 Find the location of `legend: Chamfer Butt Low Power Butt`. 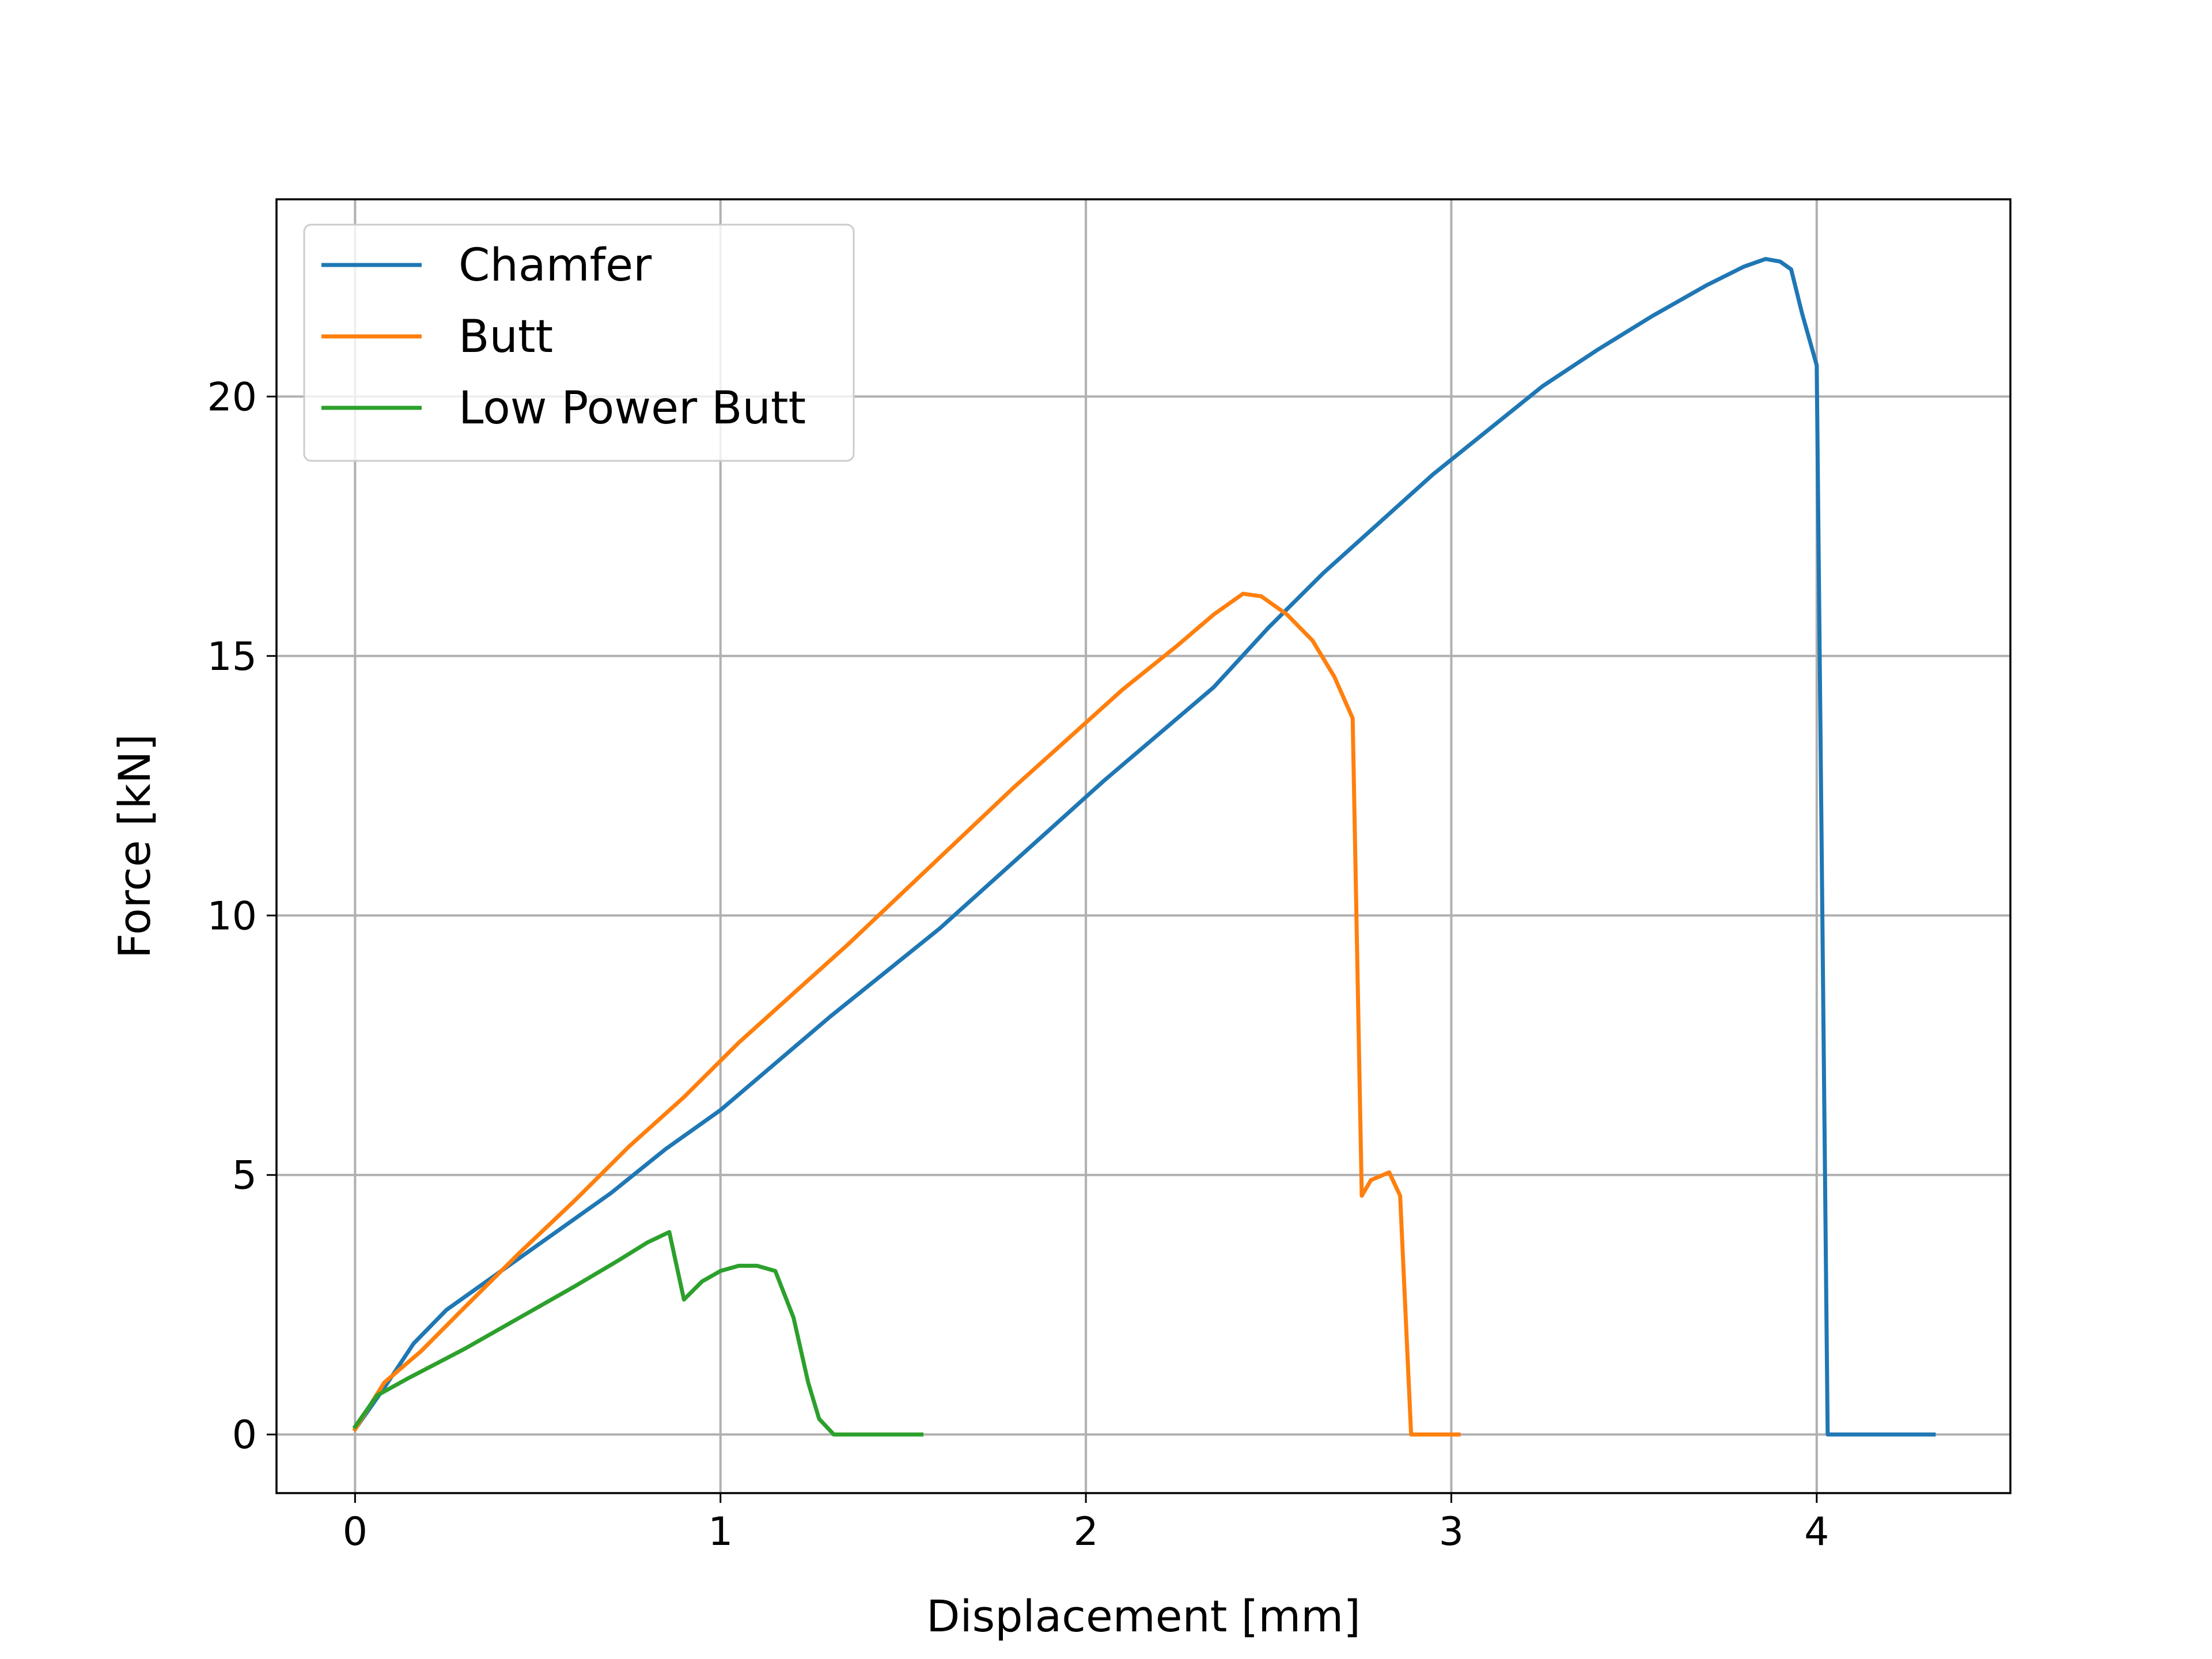

legend: Chamfer Butt Low Power Butt is located at coordinates (579, 343).